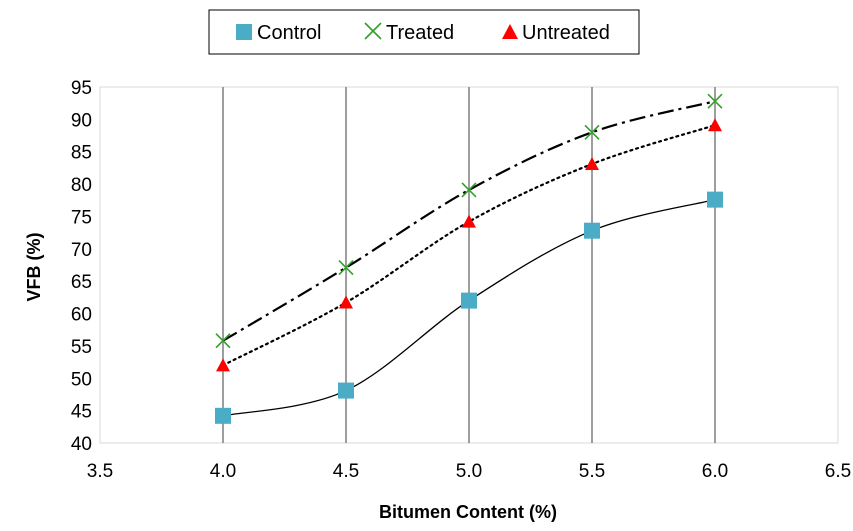  What do you see at coordinates (81, 282) in the screenshot?
I see `y-tick-label: 65` at bounding box center [81, 282].